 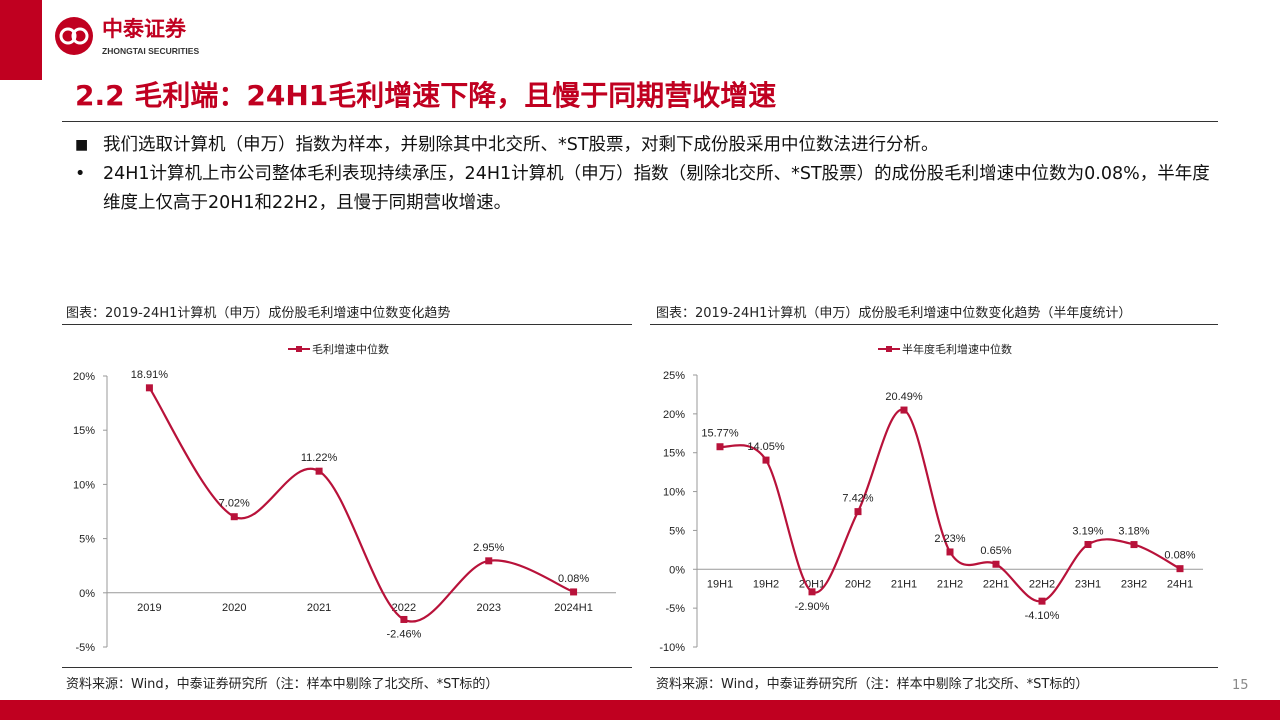 I want to click on x-tick-label: 2020, so click(x=234, y=608).